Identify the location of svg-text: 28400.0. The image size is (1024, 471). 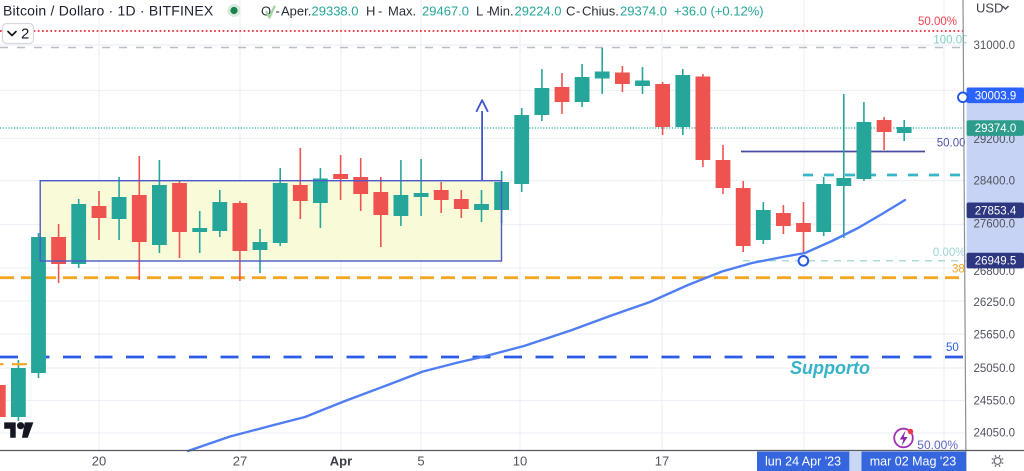
(995, 182).